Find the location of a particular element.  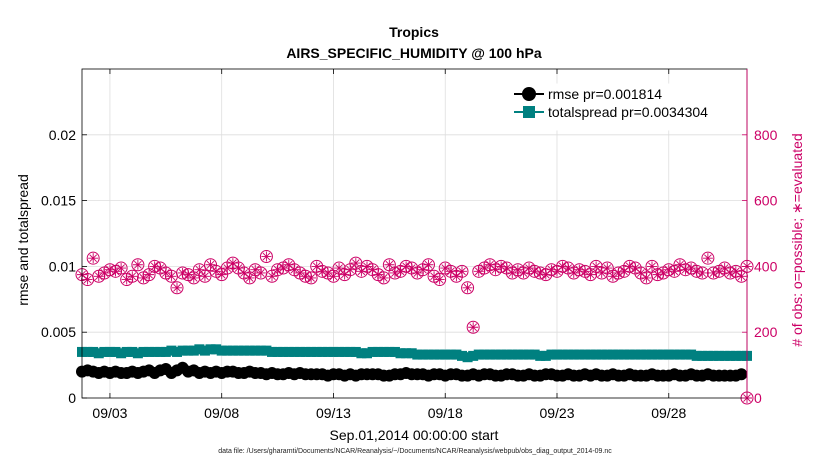

y-tick-label-left: 0.015 is located at coordinates (58, 201).